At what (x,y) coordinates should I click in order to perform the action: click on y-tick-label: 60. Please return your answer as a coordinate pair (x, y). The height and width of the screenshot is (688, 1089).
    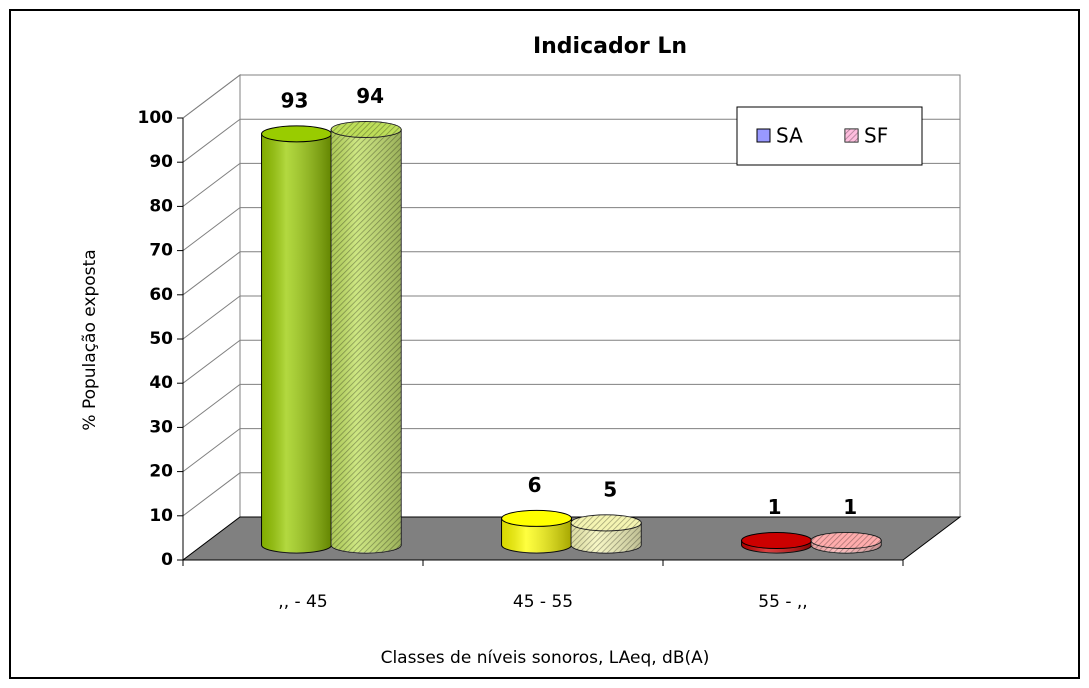
    Looking at the image, I should click on (161, 295).